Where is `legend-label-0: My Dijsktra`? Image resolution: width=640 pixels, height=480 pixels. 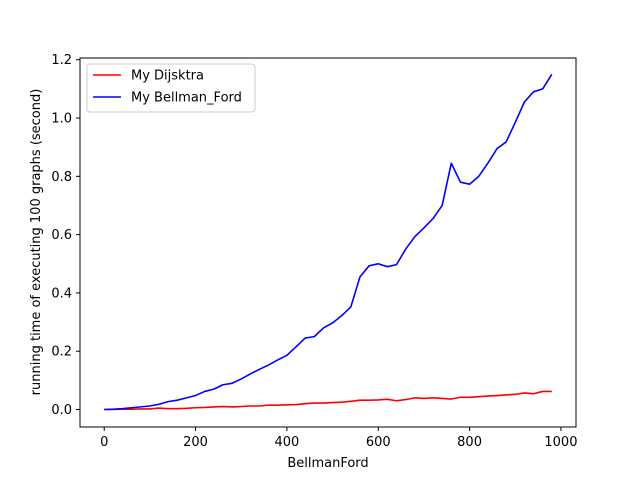
legend-label-0: My Dijsktra is located at coordinates (167, 76).